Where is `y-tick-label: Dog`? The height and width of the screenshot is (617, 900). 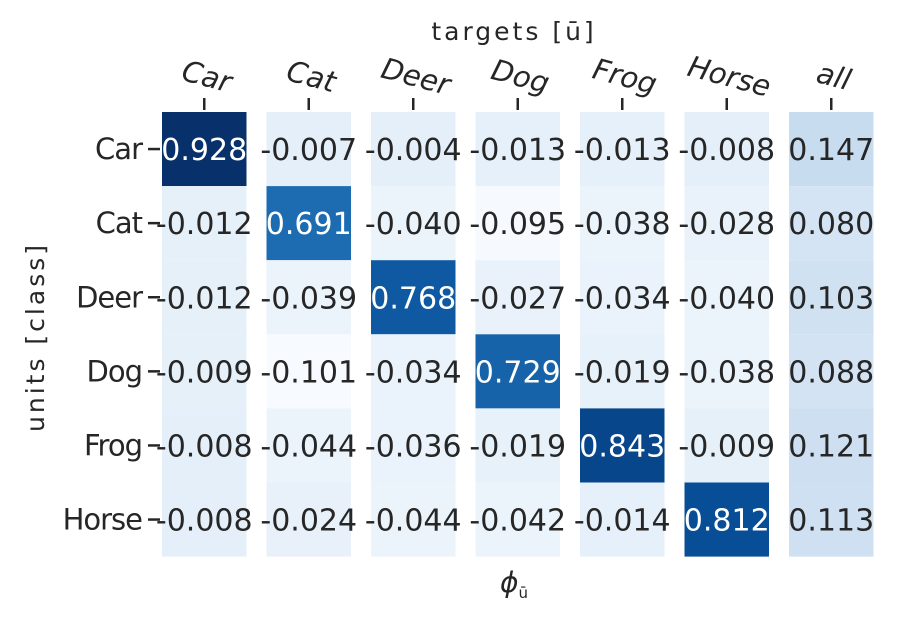 y-tick-label: Dog is located at coordinates (114, 371).